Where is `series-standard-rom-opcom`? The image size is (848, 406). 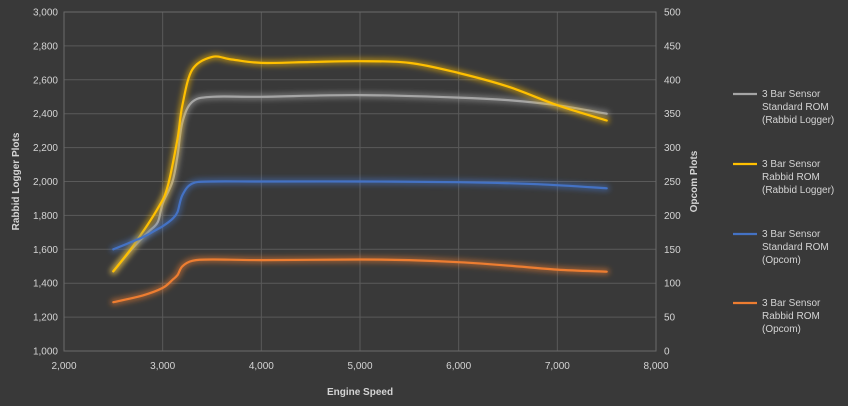 series-standard-rom-opcom is located at coordinates (360, 215).